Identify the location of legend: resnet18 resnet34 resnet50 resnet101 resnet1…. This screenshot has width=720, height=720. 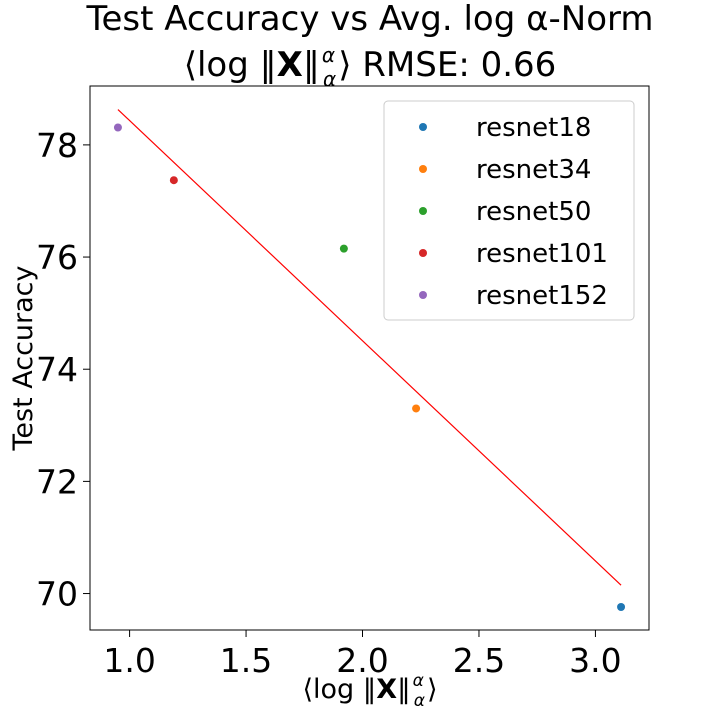
(509, 210).